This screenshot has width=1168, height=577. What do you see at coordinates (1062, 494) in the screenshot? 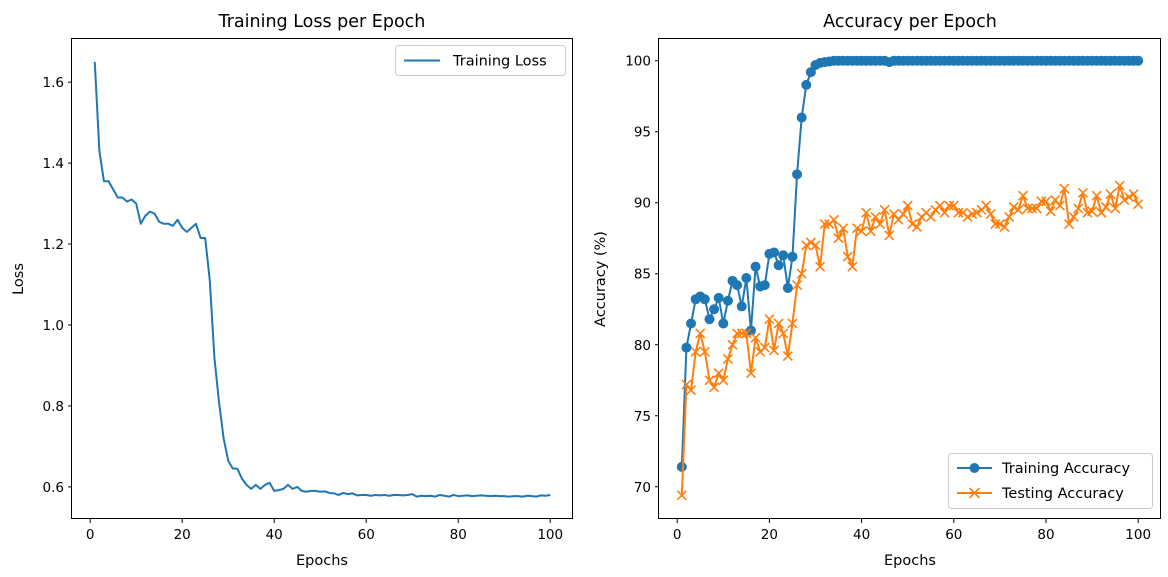
I see `test-legend-label: Testing Accuracy` at bounding box center [1062, 494].